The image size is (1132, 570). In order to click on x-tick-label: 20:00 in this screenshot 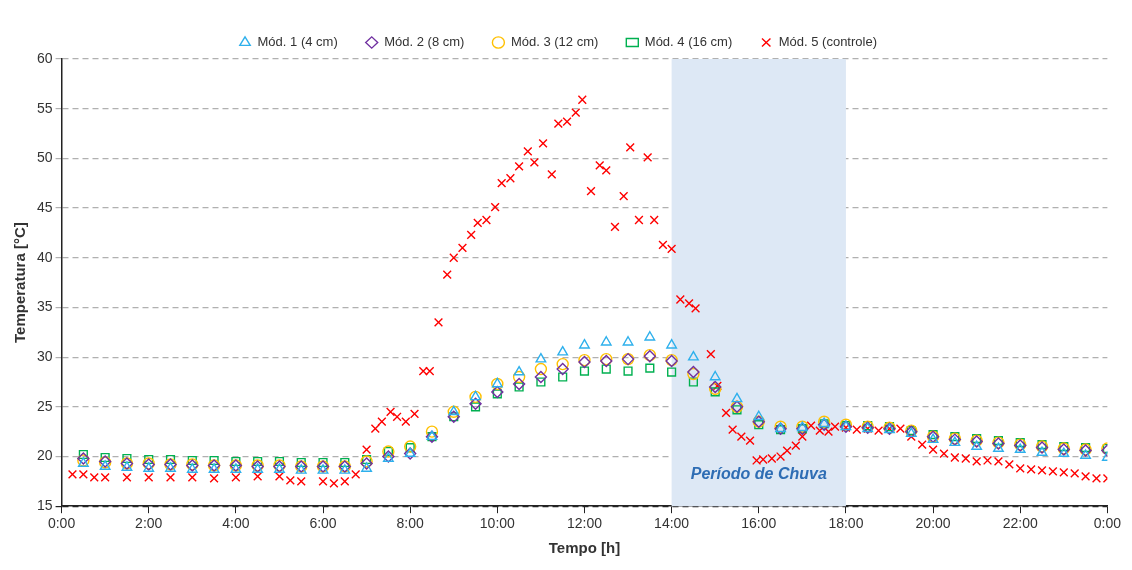, I will do `click(933, 523)`.